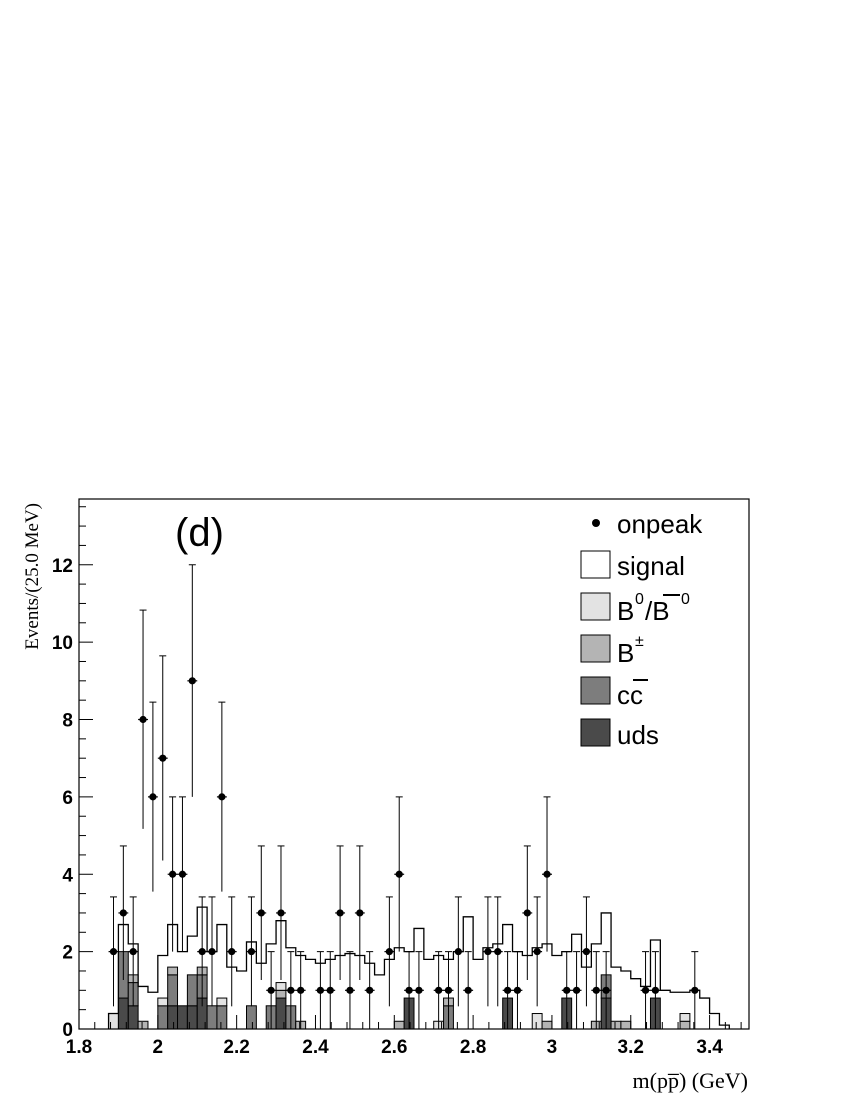 The height and width of the screenshot is (1100, 850). What do you see at coordinates (158, 1047) in the screenshot?
I see `x-tick-label: 2` at bounding box center [158, 1047].